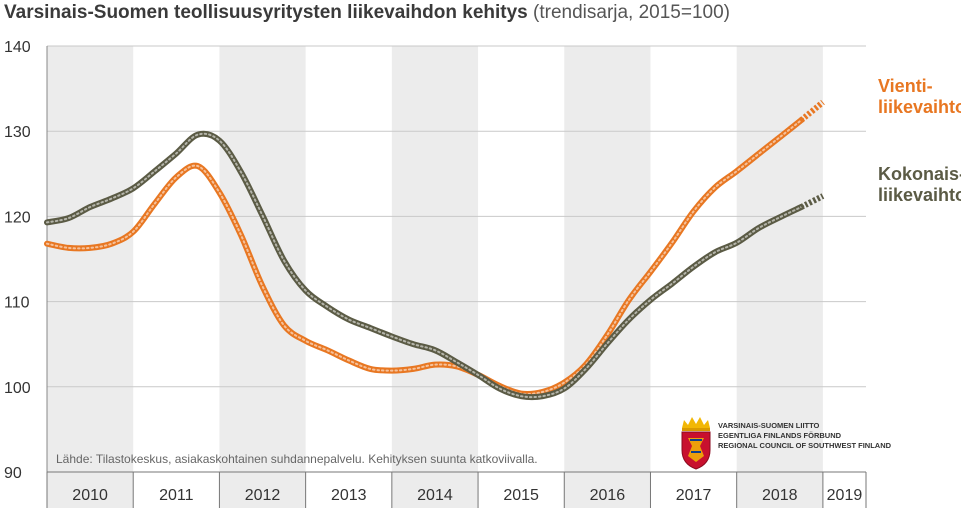  What do you see at coordinates (769, 425) in the screenshot?
I see `logo-line-1: VARSINAIS-SUOMEN LIITTO` at bounding box center [769, 425].